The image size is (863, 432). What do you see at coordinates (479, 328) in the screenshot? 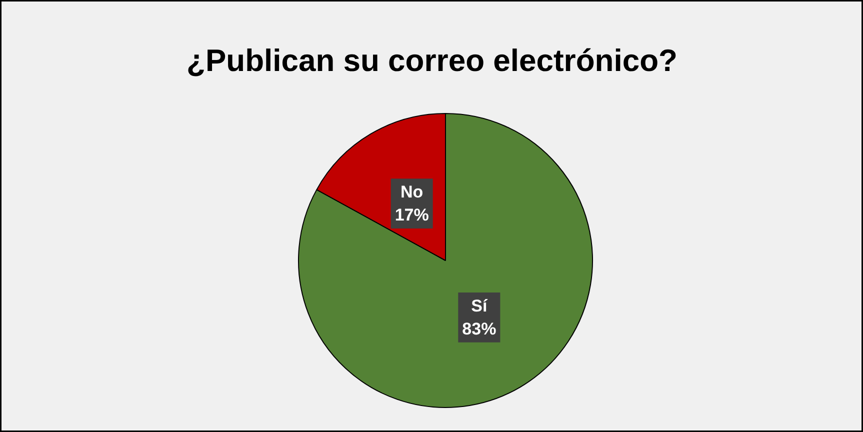
I see `data-label: 83%` at bounding box center [479, 328].